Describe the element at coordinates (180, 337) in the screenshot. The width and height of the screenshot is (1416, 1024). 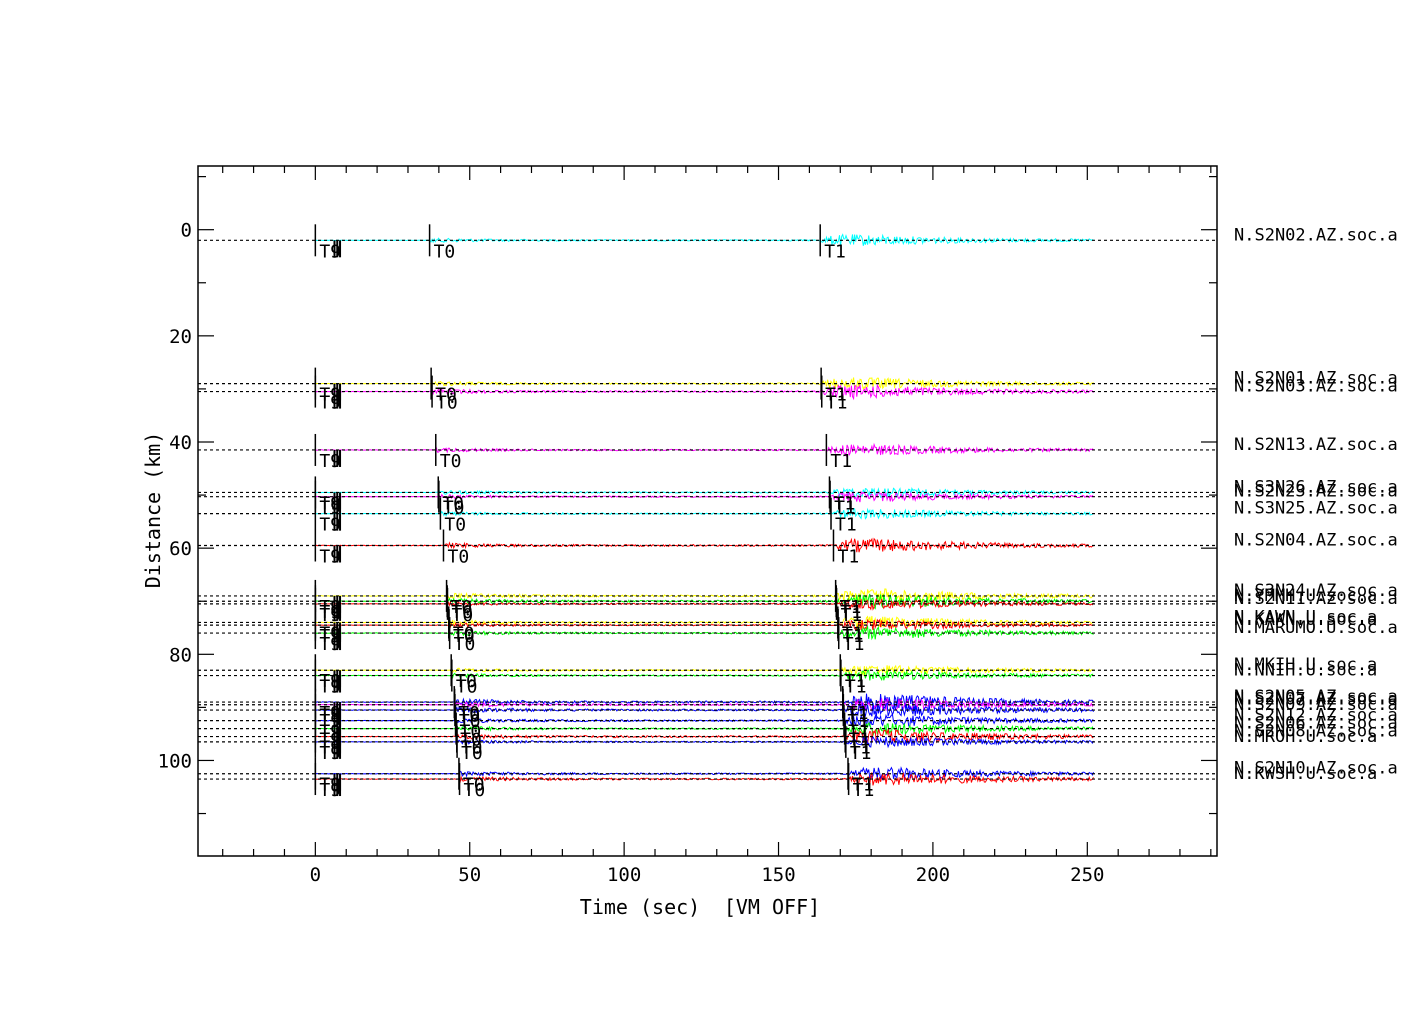
I see `y-tick-label: 20` at that location.